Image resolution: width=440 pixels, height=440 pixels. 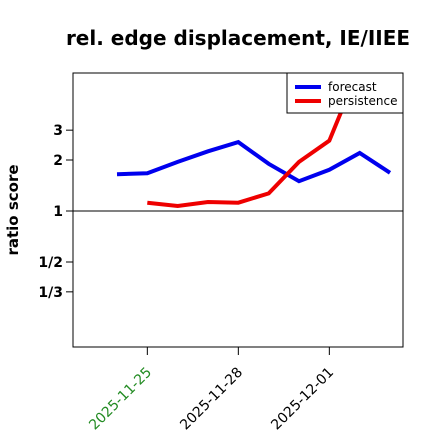 I want to click on y-tick-label: 3, so click(x=58, y=131).